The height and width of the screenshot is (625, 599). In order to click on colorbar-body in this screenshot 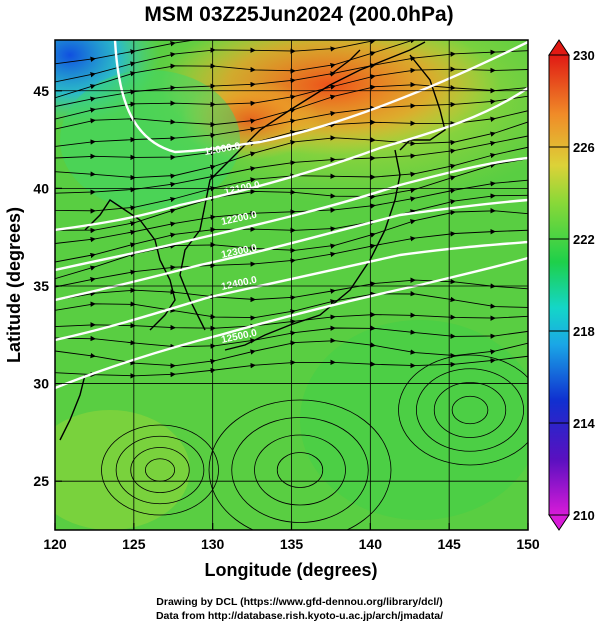, I will do `click(559, 285)`.